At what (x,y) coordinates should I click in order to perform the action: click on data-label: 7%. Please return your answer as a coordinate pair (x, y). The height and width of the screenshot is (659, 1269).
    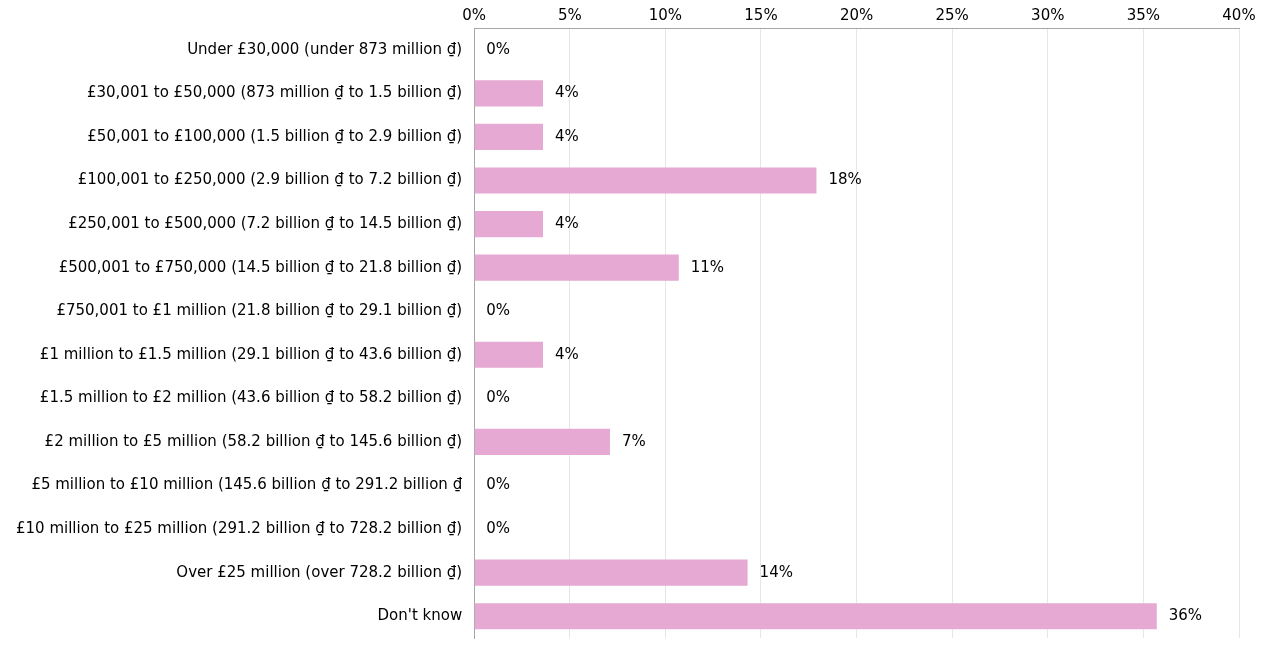
    Looking at the image, I should click on (633, 440).